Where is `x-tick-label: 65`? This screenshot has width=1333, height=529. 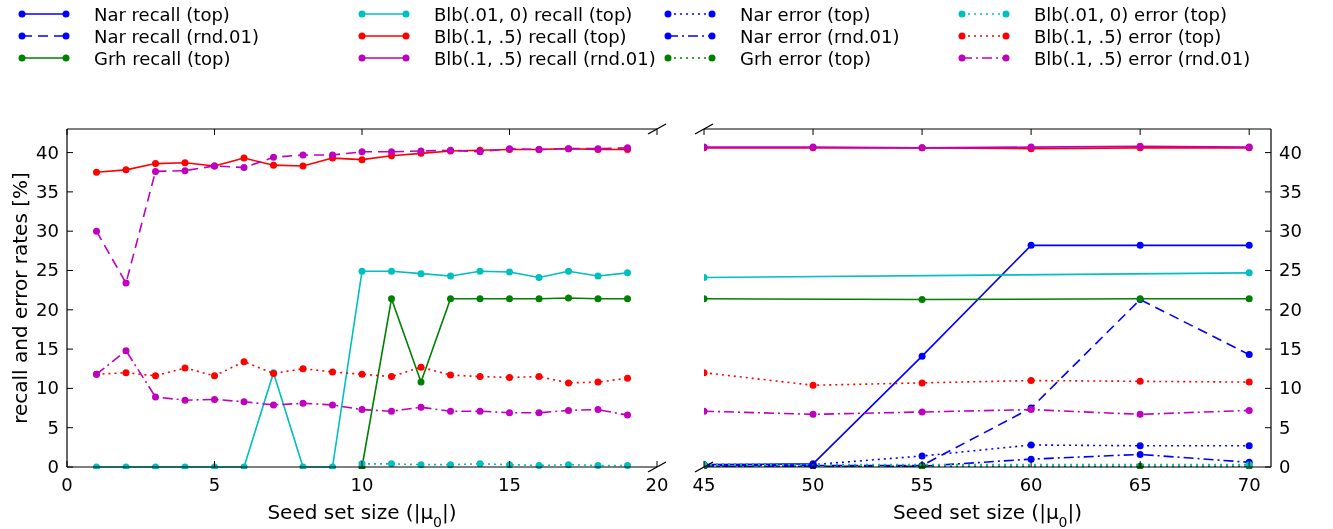
x-tick-label: 65 is located at coordinates (1140, 484).